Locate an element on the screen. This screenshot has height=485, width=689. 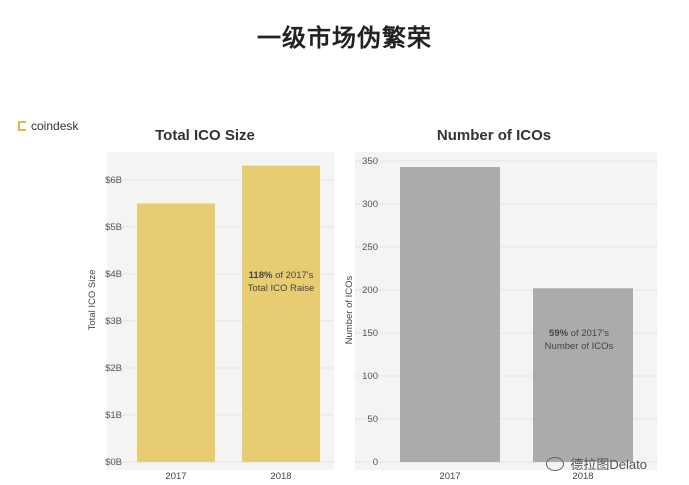
chart1-ytick-label: $6B is located at coordinates (113, 180).